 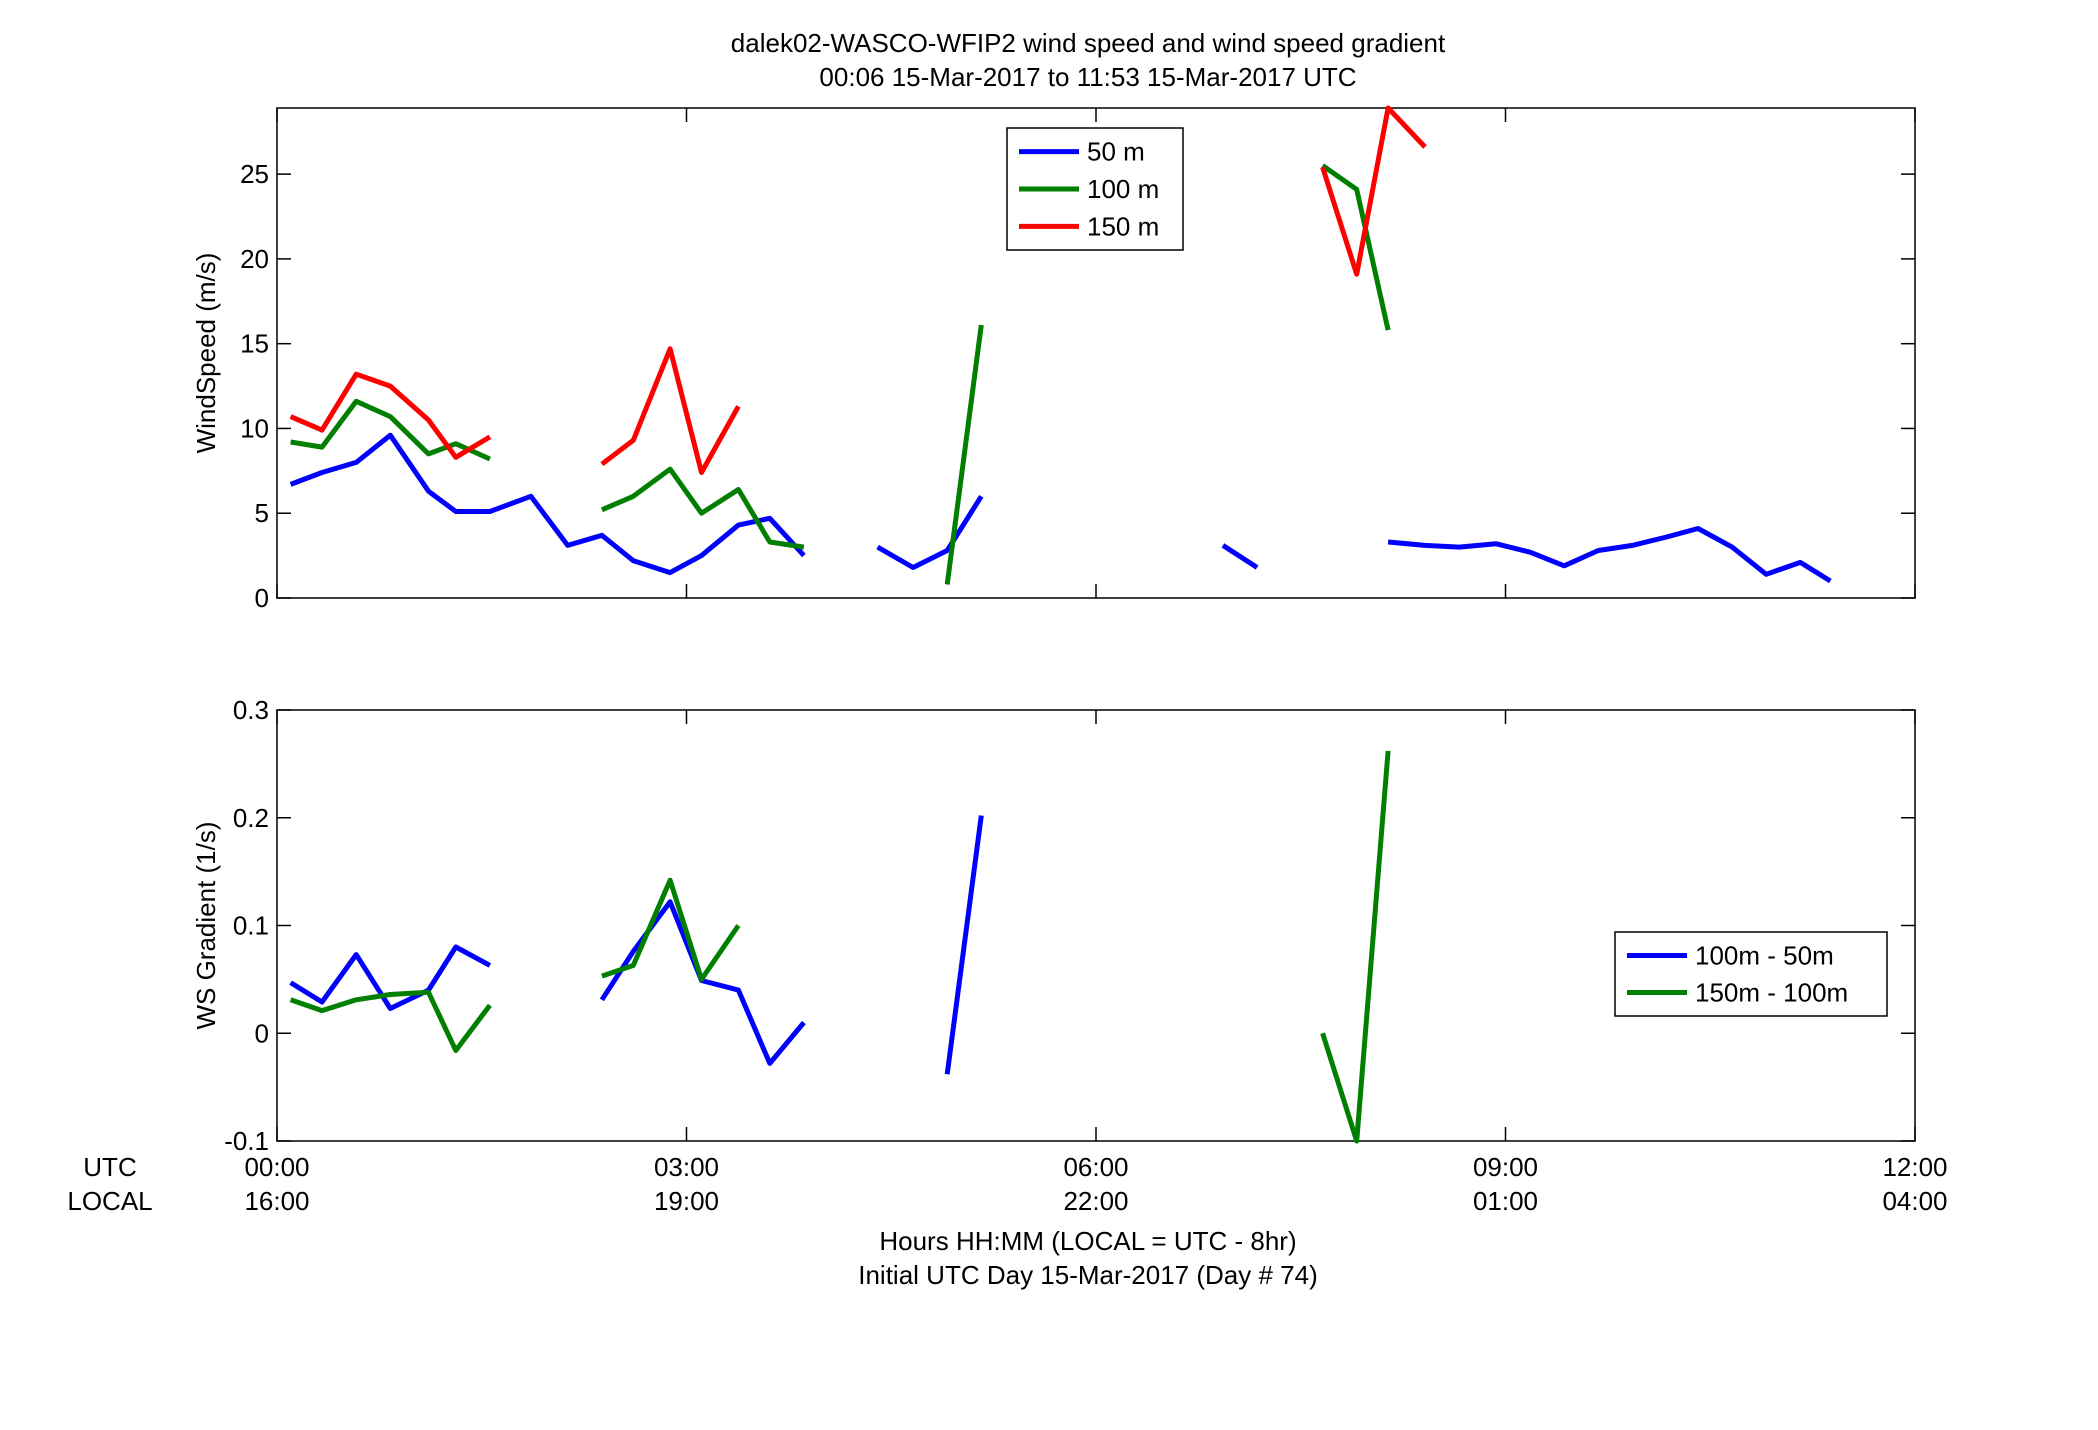 I want to click on xtick-label-local: 01:00, so click(x=1505, y=1201).